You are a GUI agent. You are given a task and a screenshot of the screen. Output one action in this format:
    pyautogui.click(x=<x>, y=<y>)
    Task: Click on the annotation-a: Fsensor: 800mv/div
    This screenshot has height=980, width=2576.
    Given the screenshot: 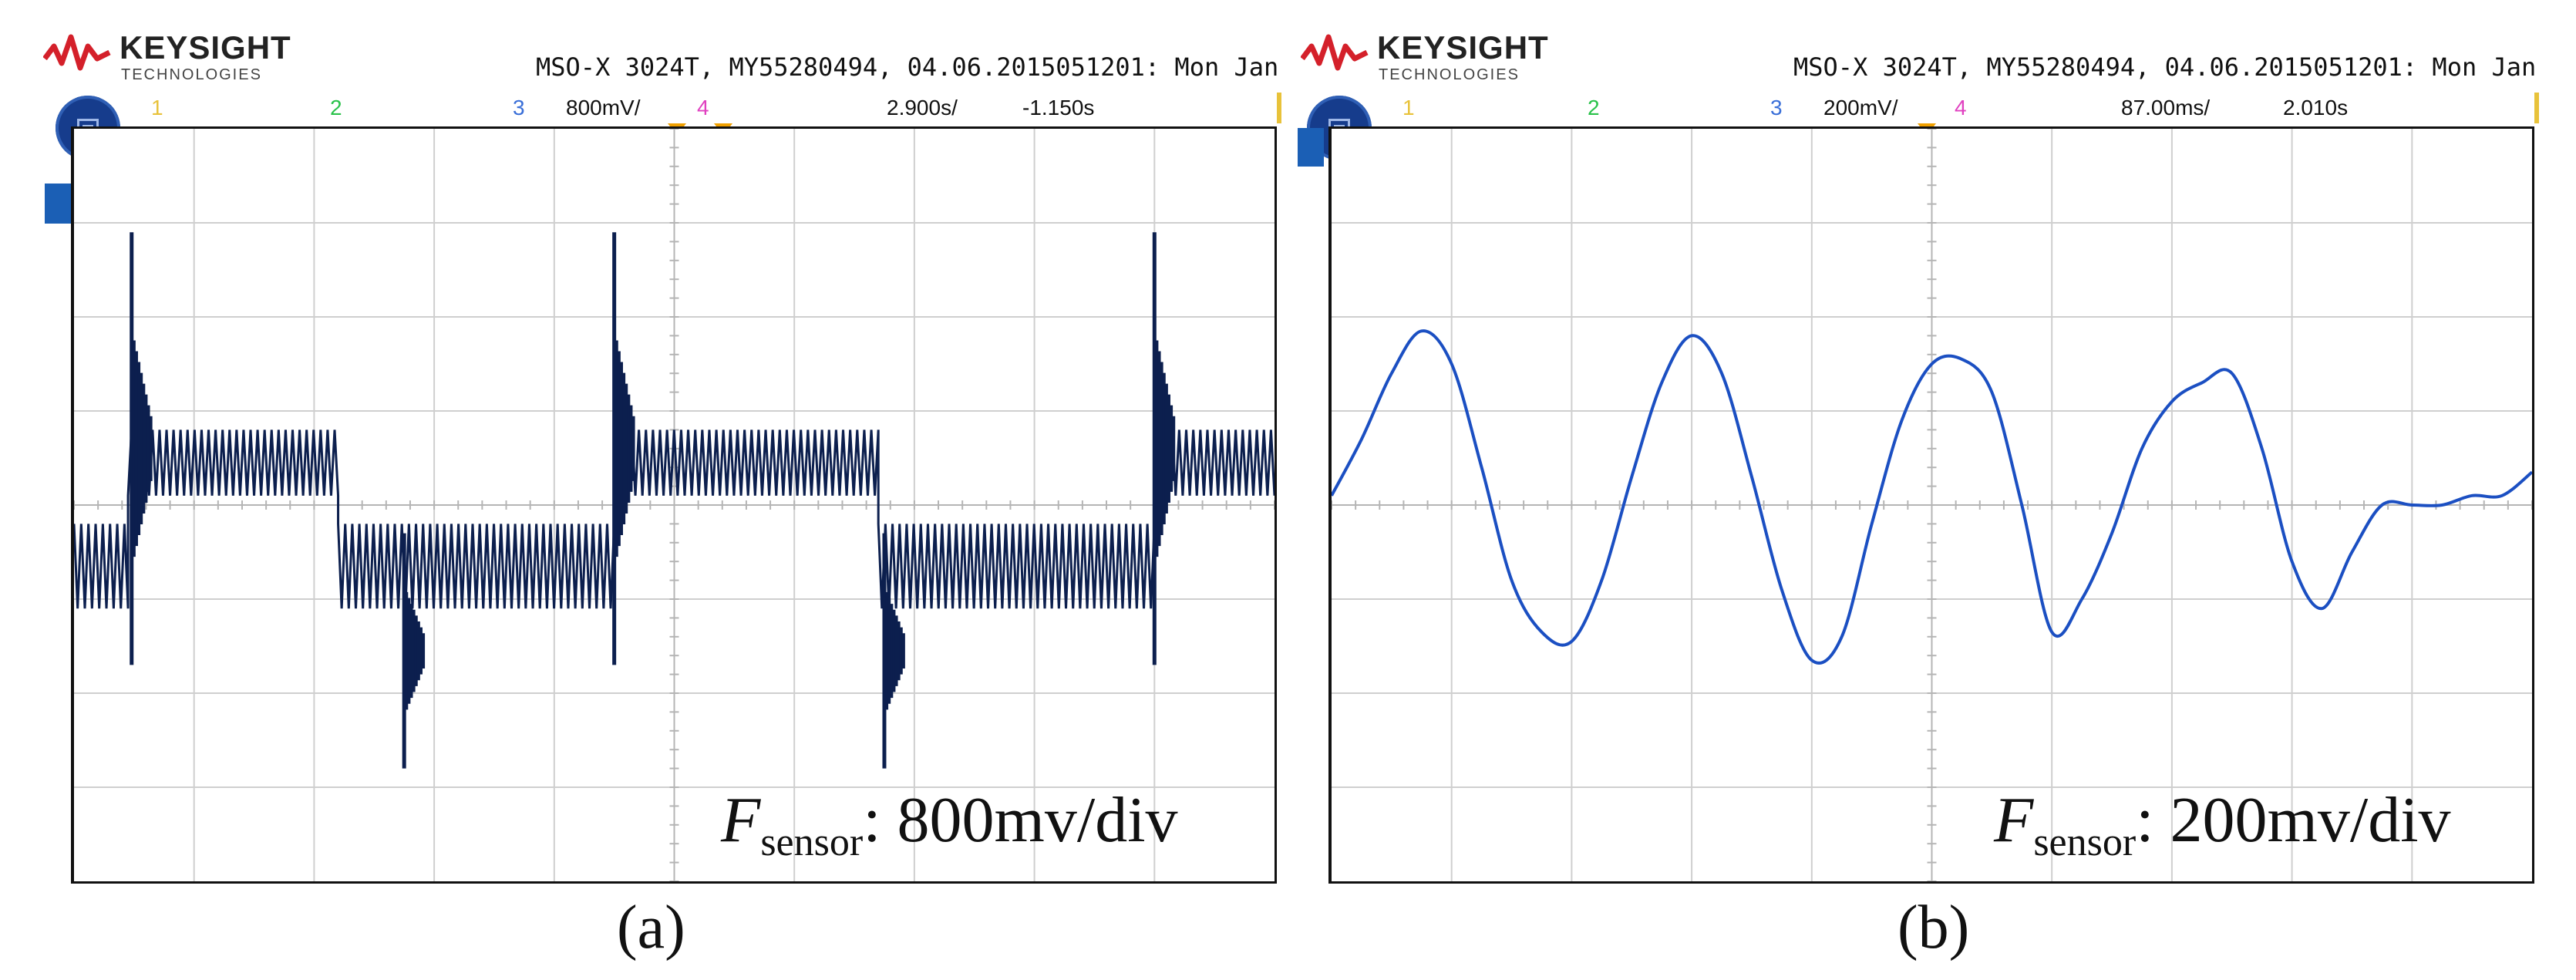 What is the action you would take?
    pyautogui.click(x=949, y=824)
    